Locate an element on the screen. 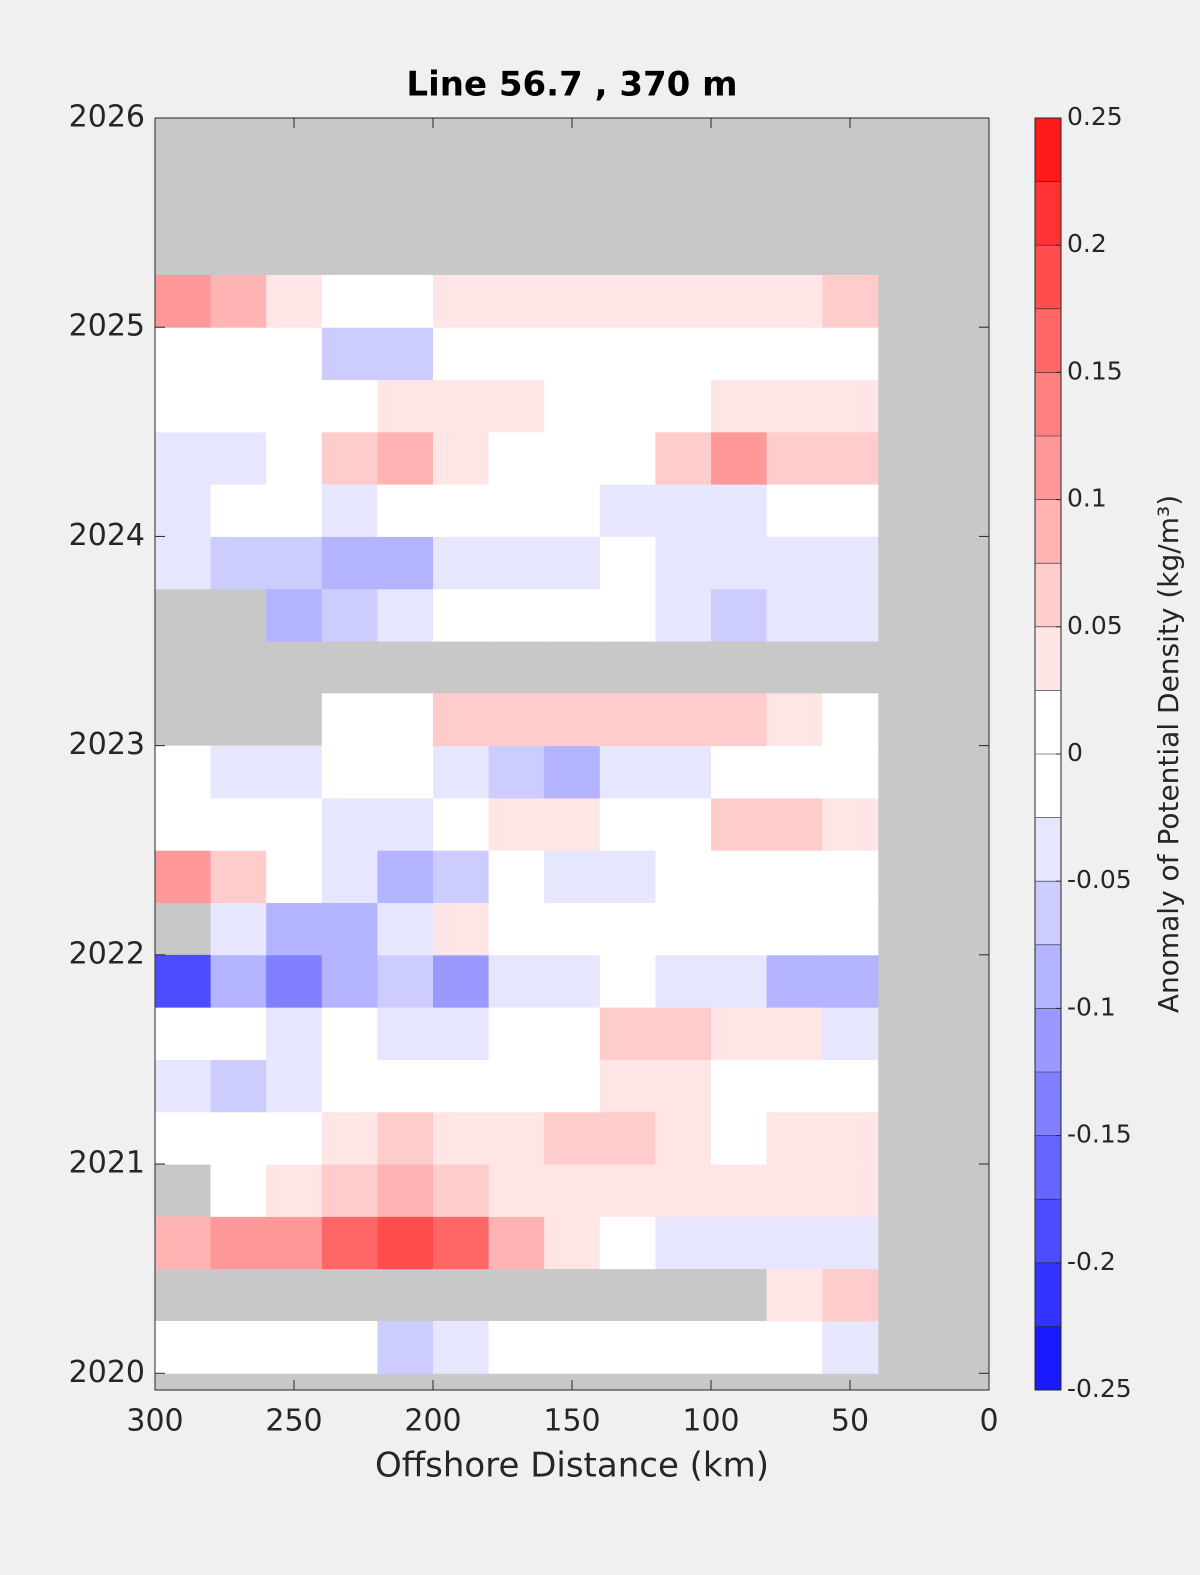  y-tick-label: 2020 is located at coordinates (107, 1372).